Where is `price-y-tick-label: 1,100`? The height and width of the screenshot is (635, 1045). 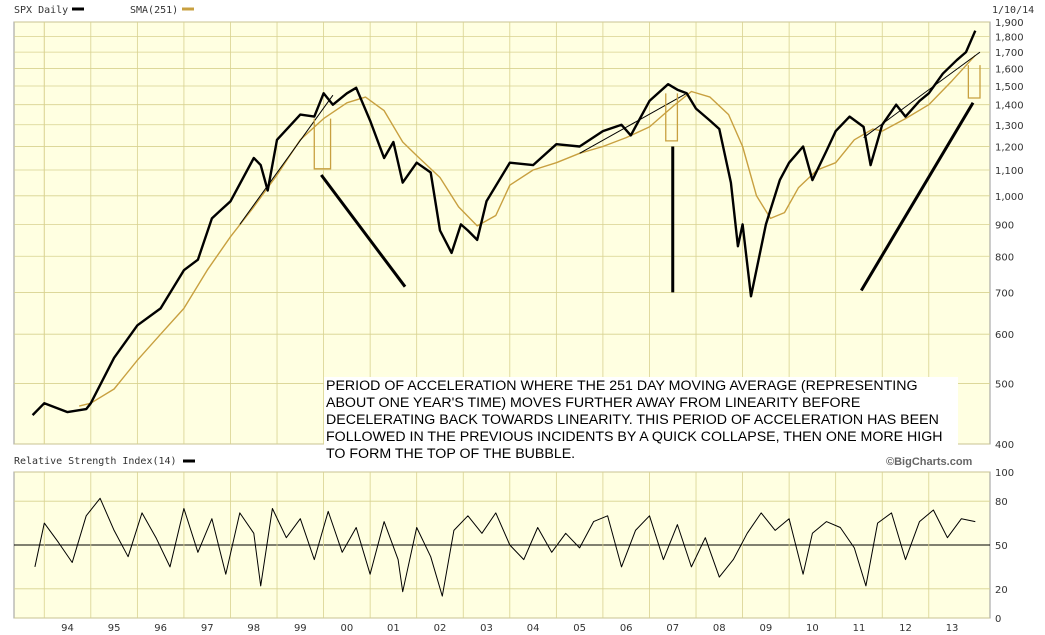
price-y-tick-label: 1,100 is located at coordinates (1009, 171).